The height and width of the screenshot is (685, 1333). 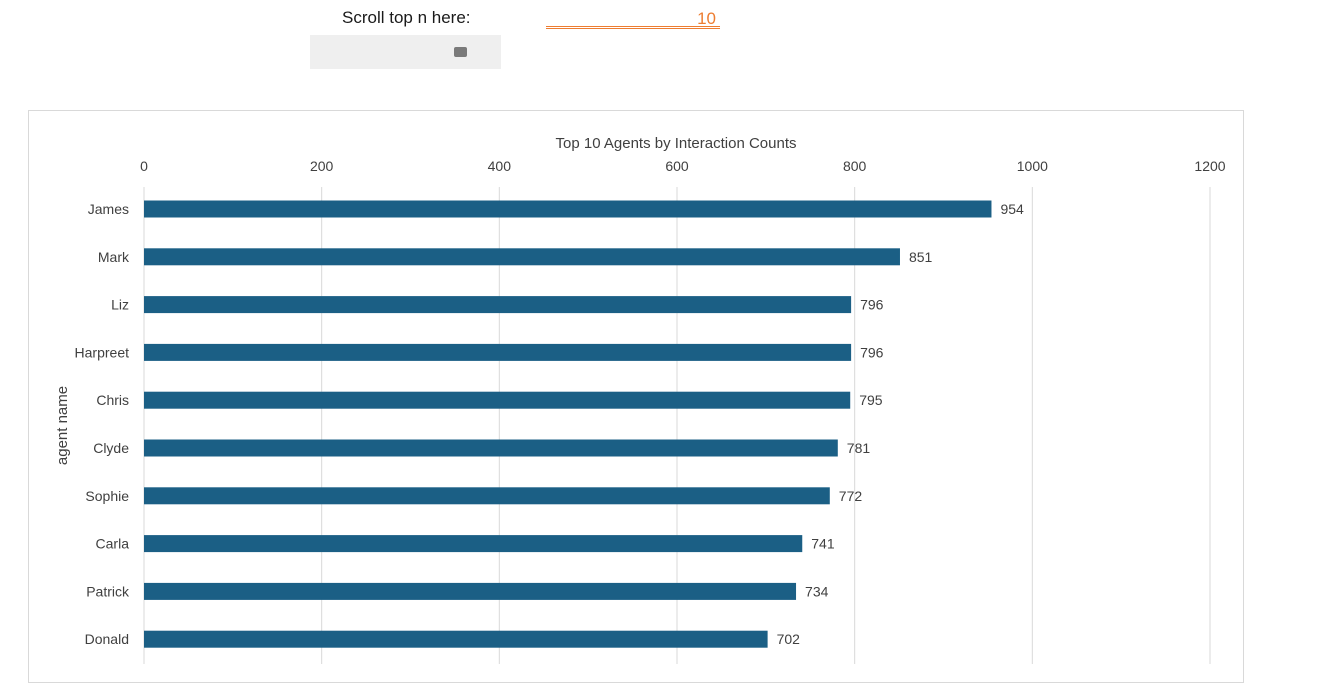 What do you see at coordinates (1032, 166) in the screenshot?
I see `x-tick-label: 1000` at bounding box center [1032, 166].